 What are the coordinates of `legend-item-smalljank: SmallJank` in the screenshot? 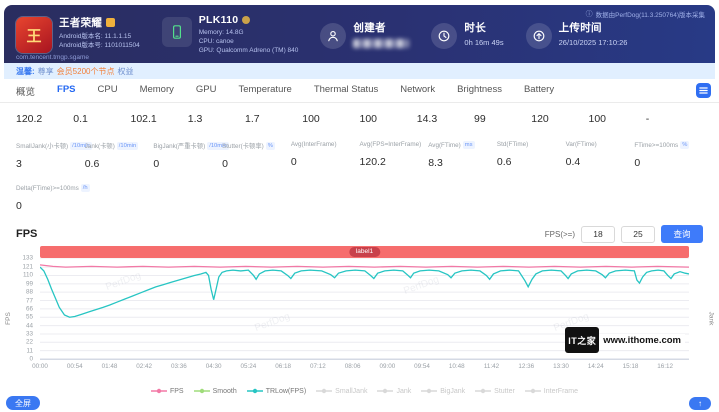 It's located at (341, 391).